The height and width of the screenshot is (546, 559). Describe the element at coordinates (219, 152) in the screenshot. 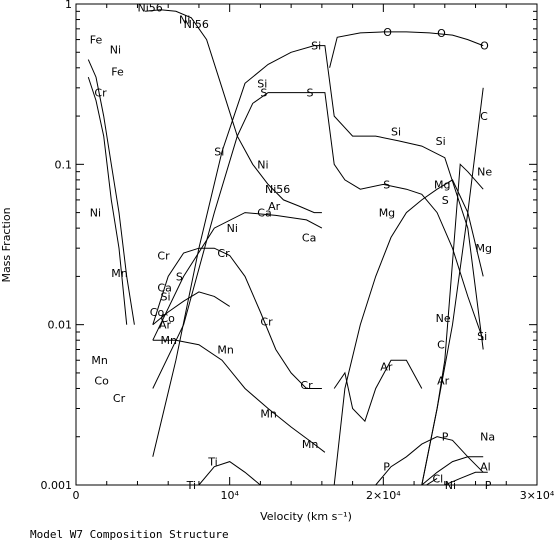

I see `annotation-label-8: Si` at that location.